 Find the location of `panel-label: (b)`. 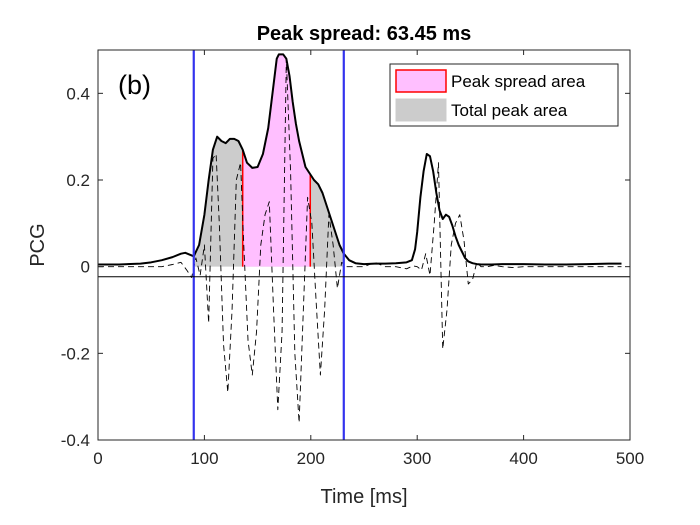

panel-label: (b) is located at coordinates (134, 85).